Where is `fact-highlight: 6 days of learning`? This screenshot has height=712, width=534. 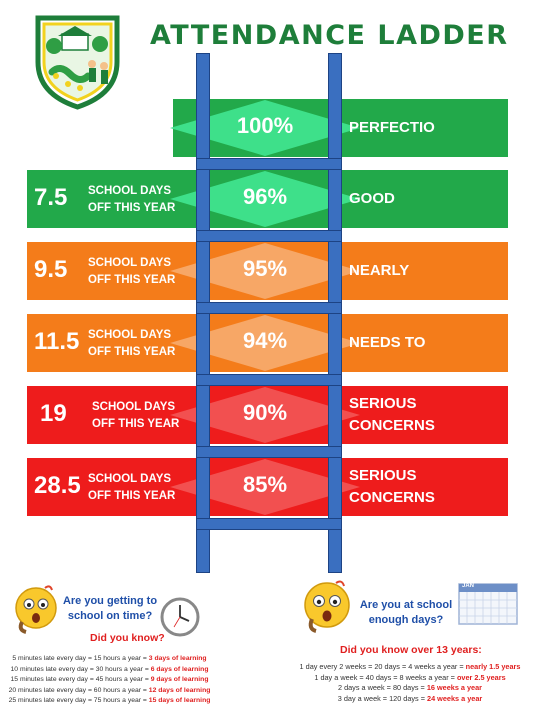
fact-highlight: 6 days of learning is located at coordinates (179, 669).